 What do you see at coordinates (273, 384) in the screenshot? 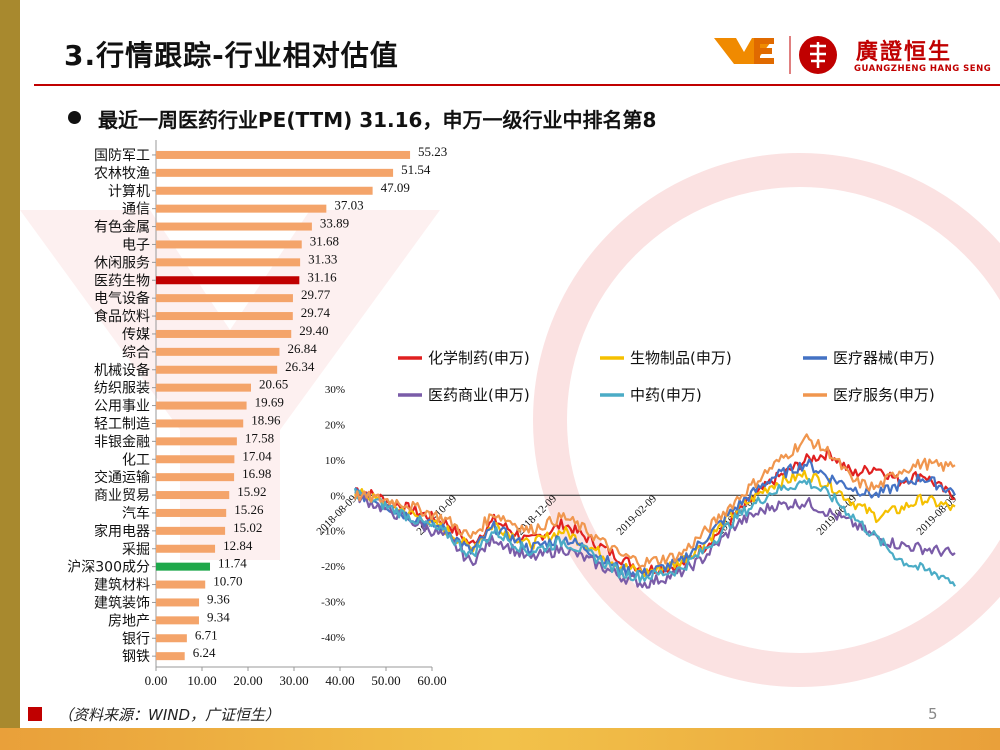
I see `value-label: 20.65` at bounding box center [273, 384].